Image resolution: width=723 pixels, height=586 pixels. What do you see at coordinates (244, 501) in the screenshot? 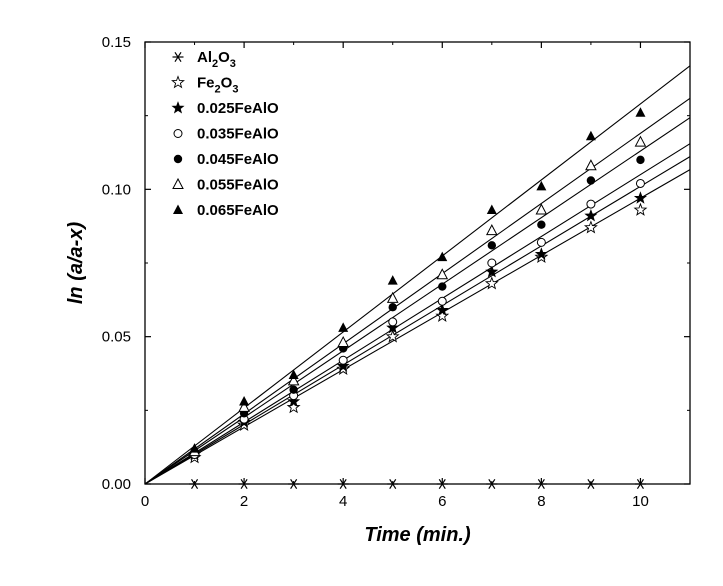
I see `x-tick-label: 2` at bounding box center [244, 501].